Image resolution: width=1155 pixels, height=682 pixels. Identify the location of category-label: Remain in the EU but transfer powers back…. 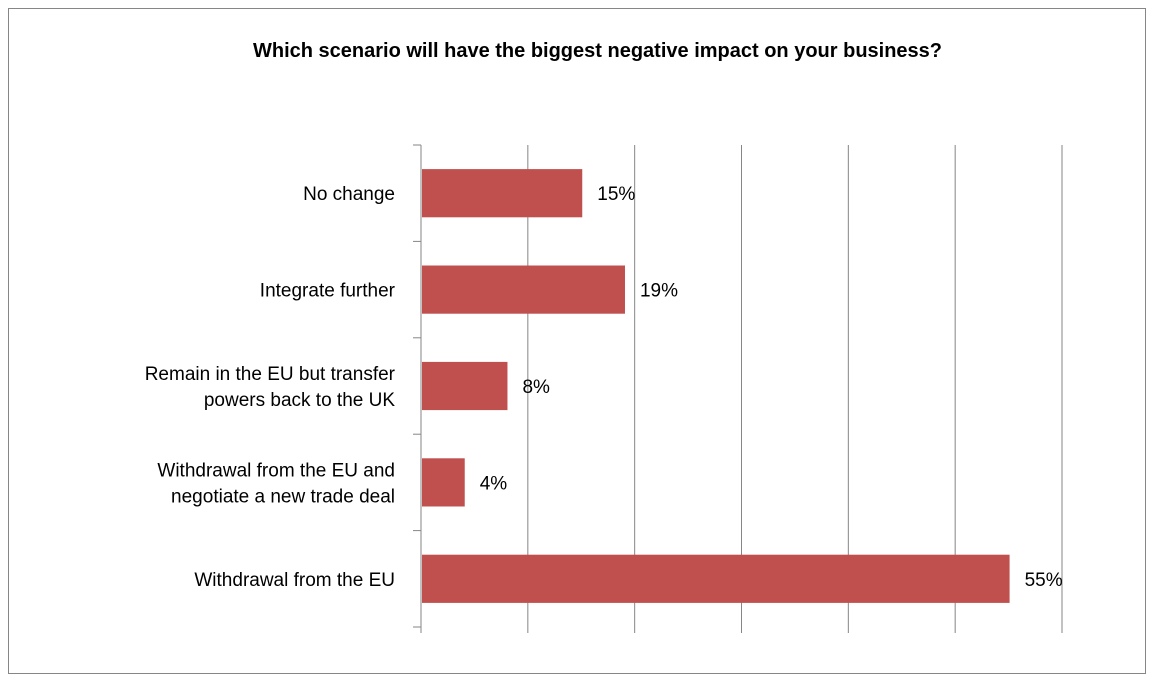
(270, 387).